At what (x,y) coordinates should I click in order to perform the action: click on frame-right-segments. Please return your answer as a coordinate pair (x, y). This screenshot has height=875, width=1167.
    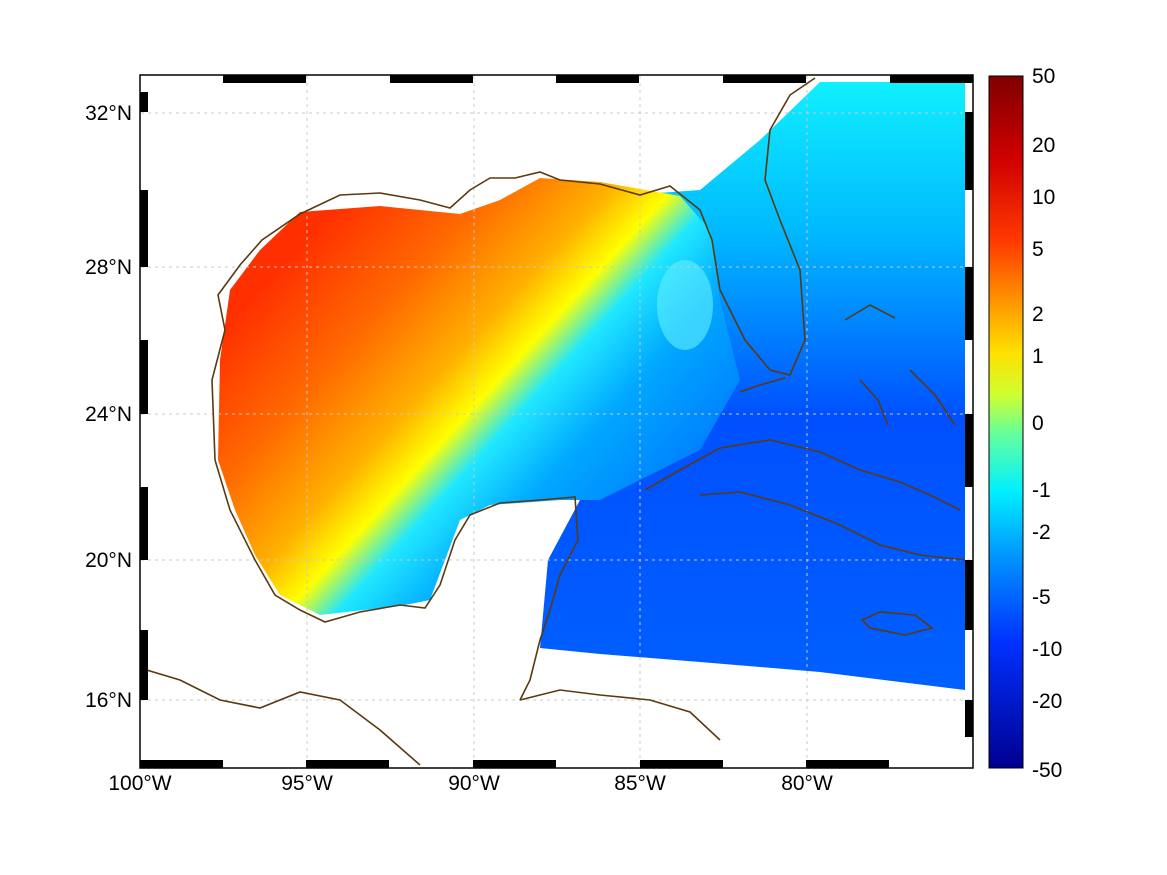
    Looking at the image, I should click on (969, 424).